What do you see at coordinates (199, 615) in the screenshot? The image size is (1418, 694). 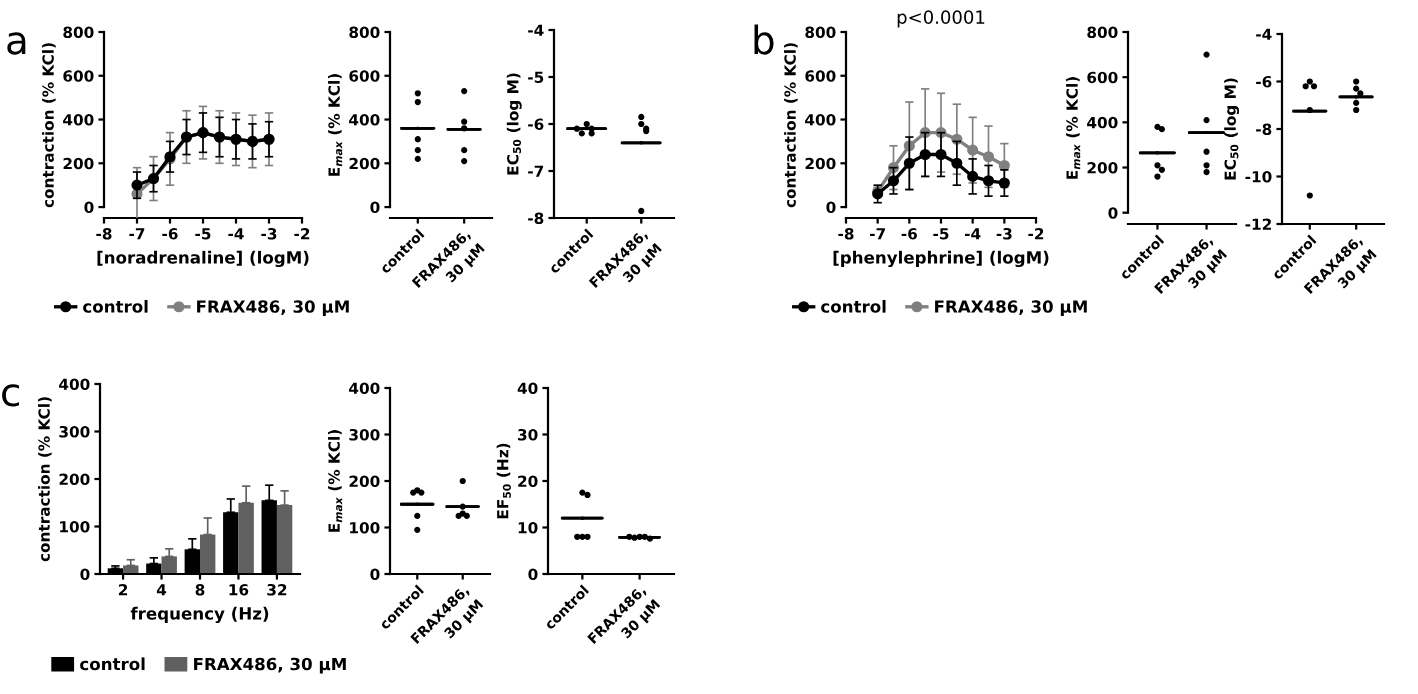 I see `x-axis-title: frequency (Hz)` at bounding box center [199, 615].